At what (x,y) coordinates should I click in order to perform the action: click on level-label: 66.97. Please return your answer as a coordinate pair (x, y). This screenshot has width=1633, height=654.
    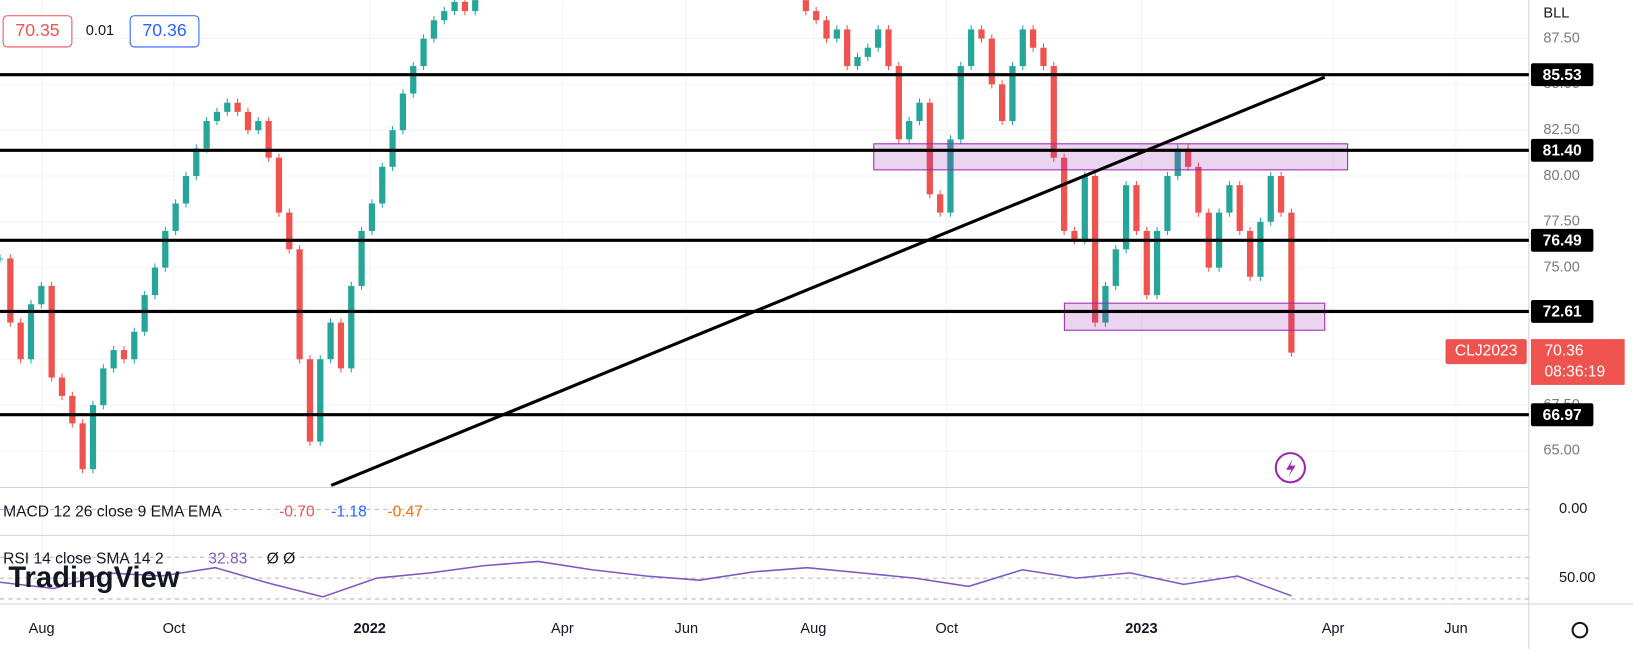
    Looking at the image, I should click on (1562, 415).